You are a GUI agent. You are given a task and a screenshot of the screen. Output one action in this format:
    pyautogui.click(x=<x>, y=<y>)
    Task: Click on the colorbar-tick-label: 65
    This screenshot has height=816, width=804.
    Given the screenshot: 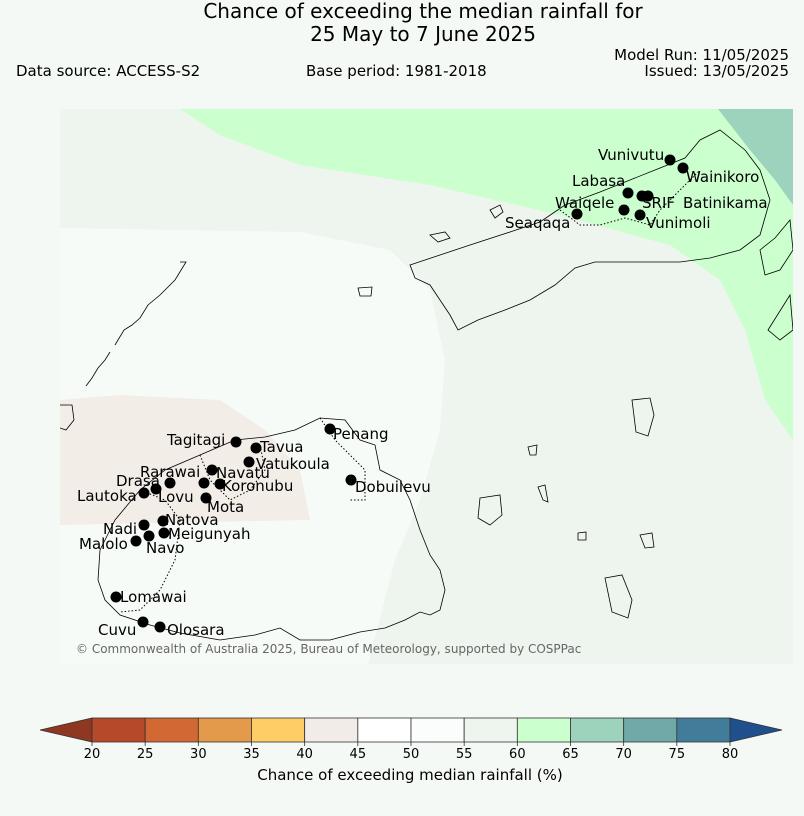 What is the action you would take?
    pyautogui.click(x=570, y=754)
    